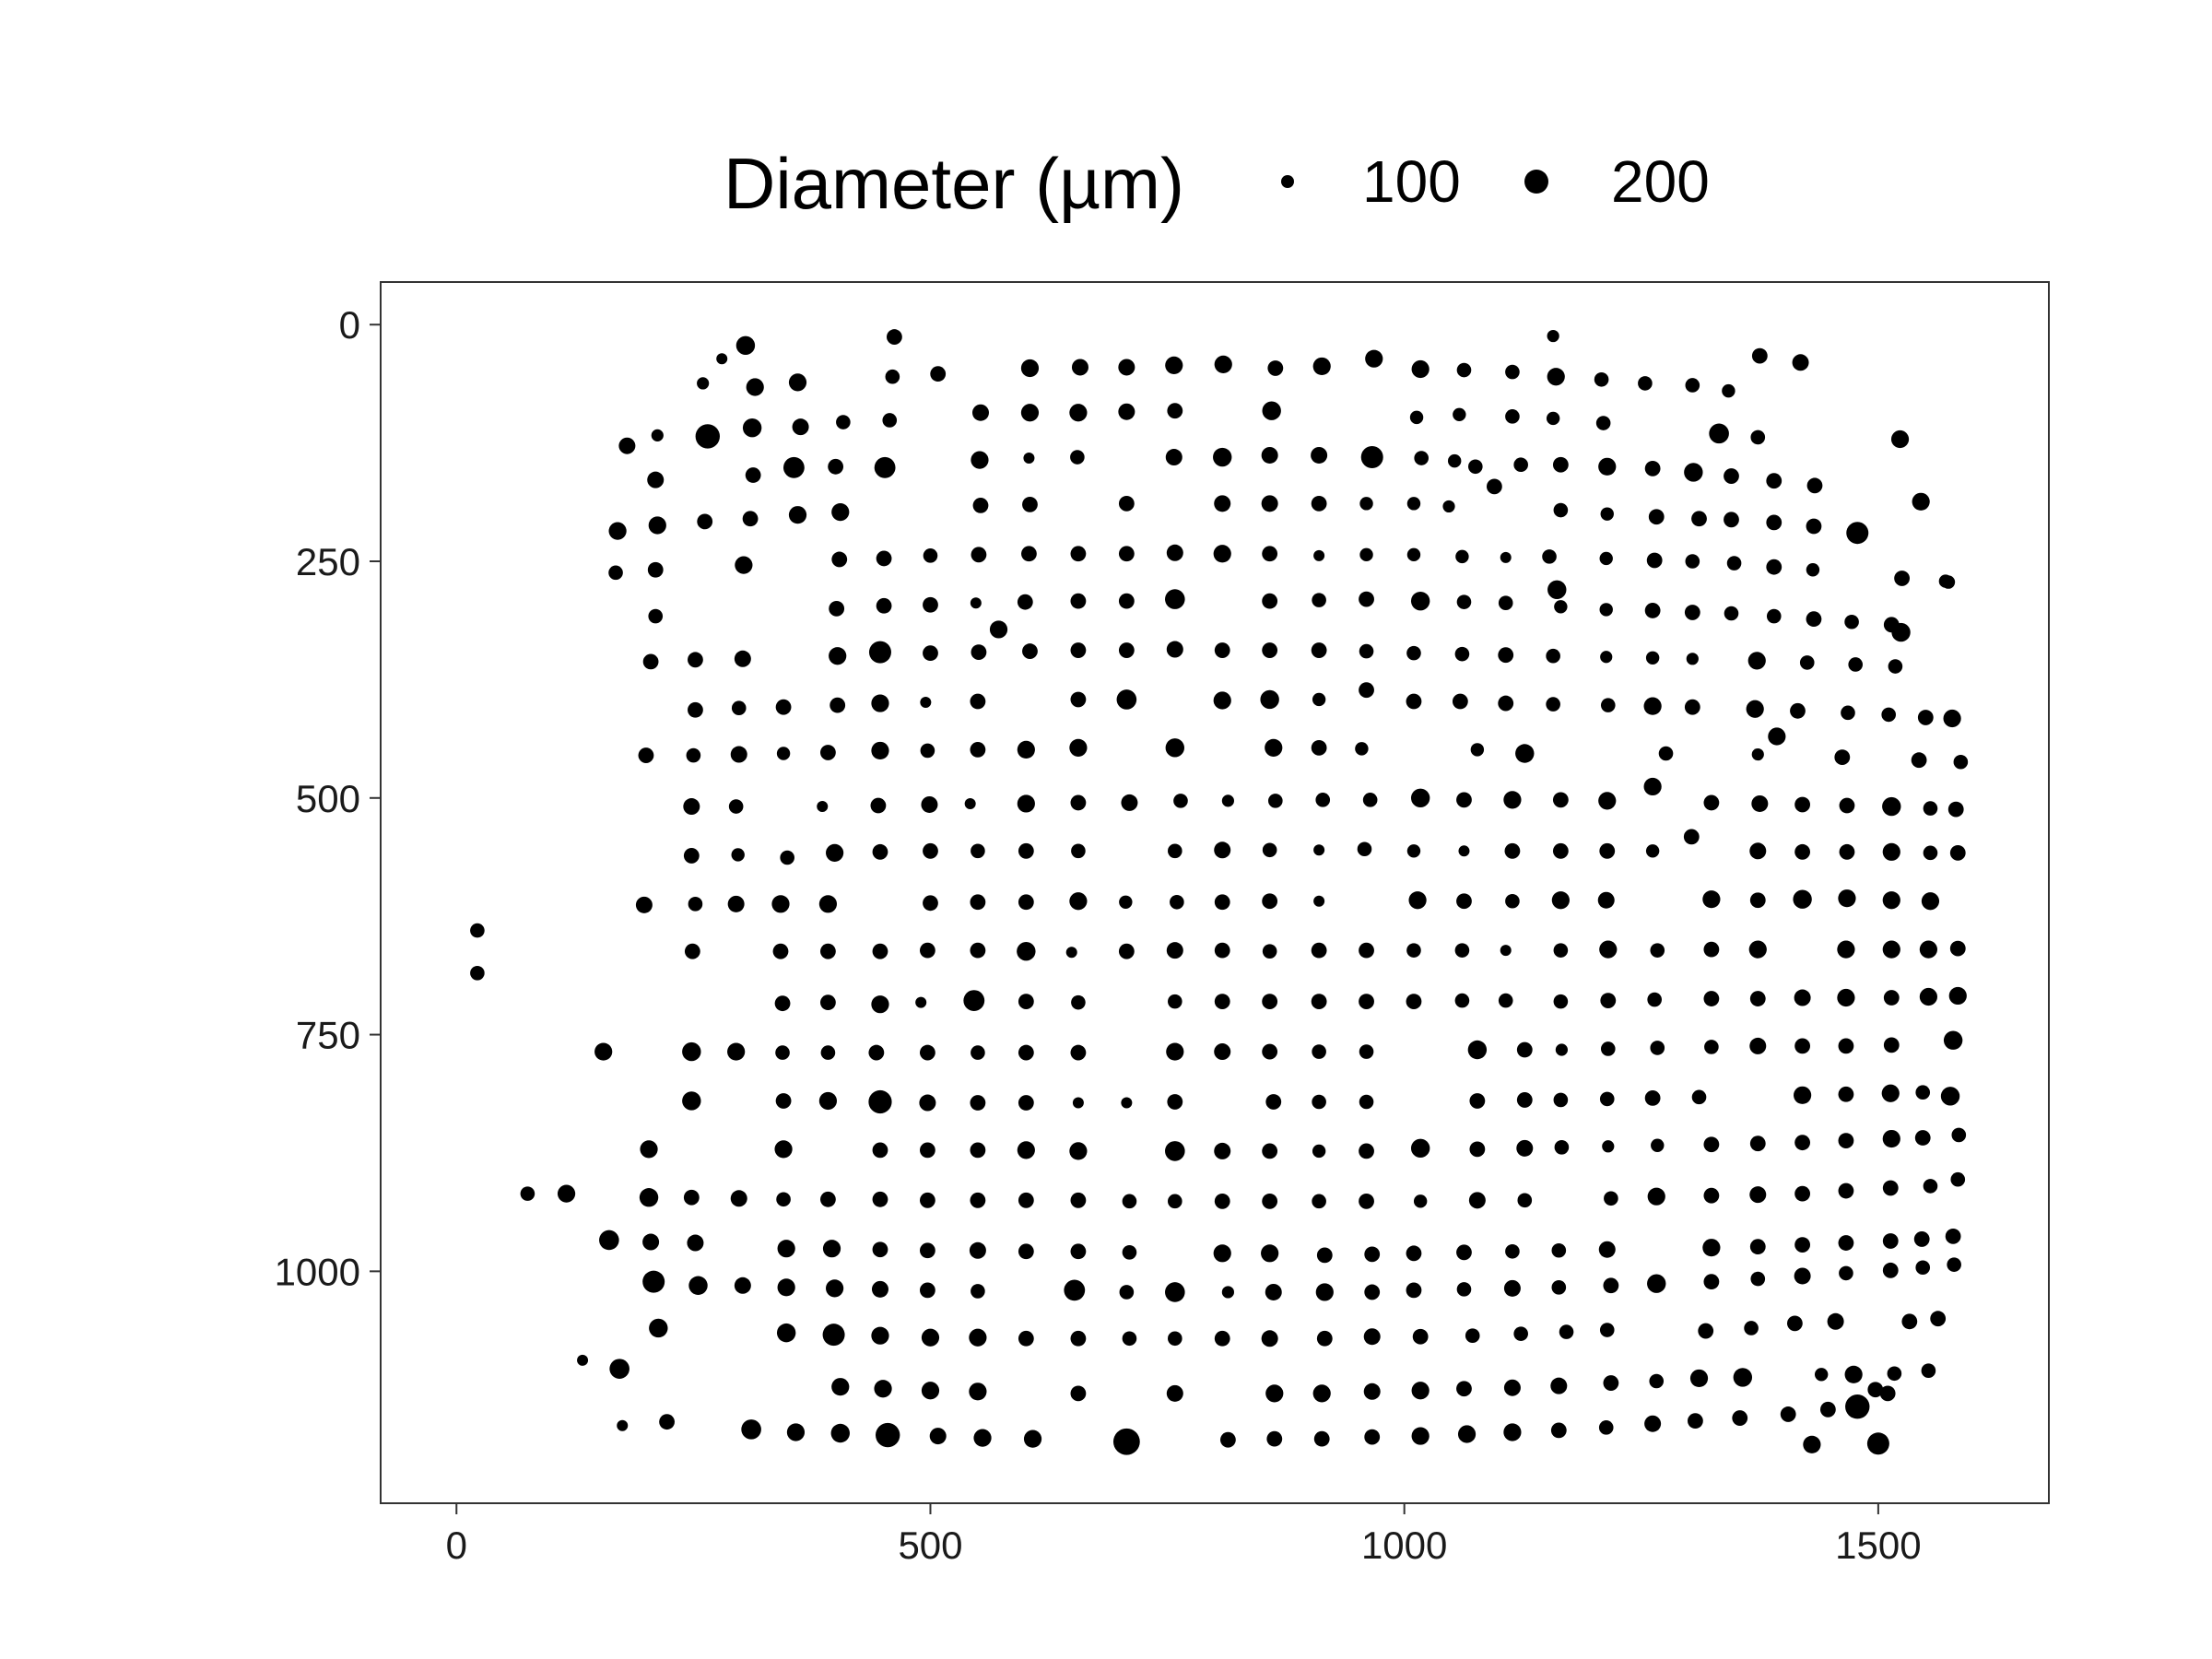 The height and width of the screenshot is (1659, 2212). Describe the element at coordinates (1404, 1545) in the screenshot. I see `x-tick-label: 1000` at that location.